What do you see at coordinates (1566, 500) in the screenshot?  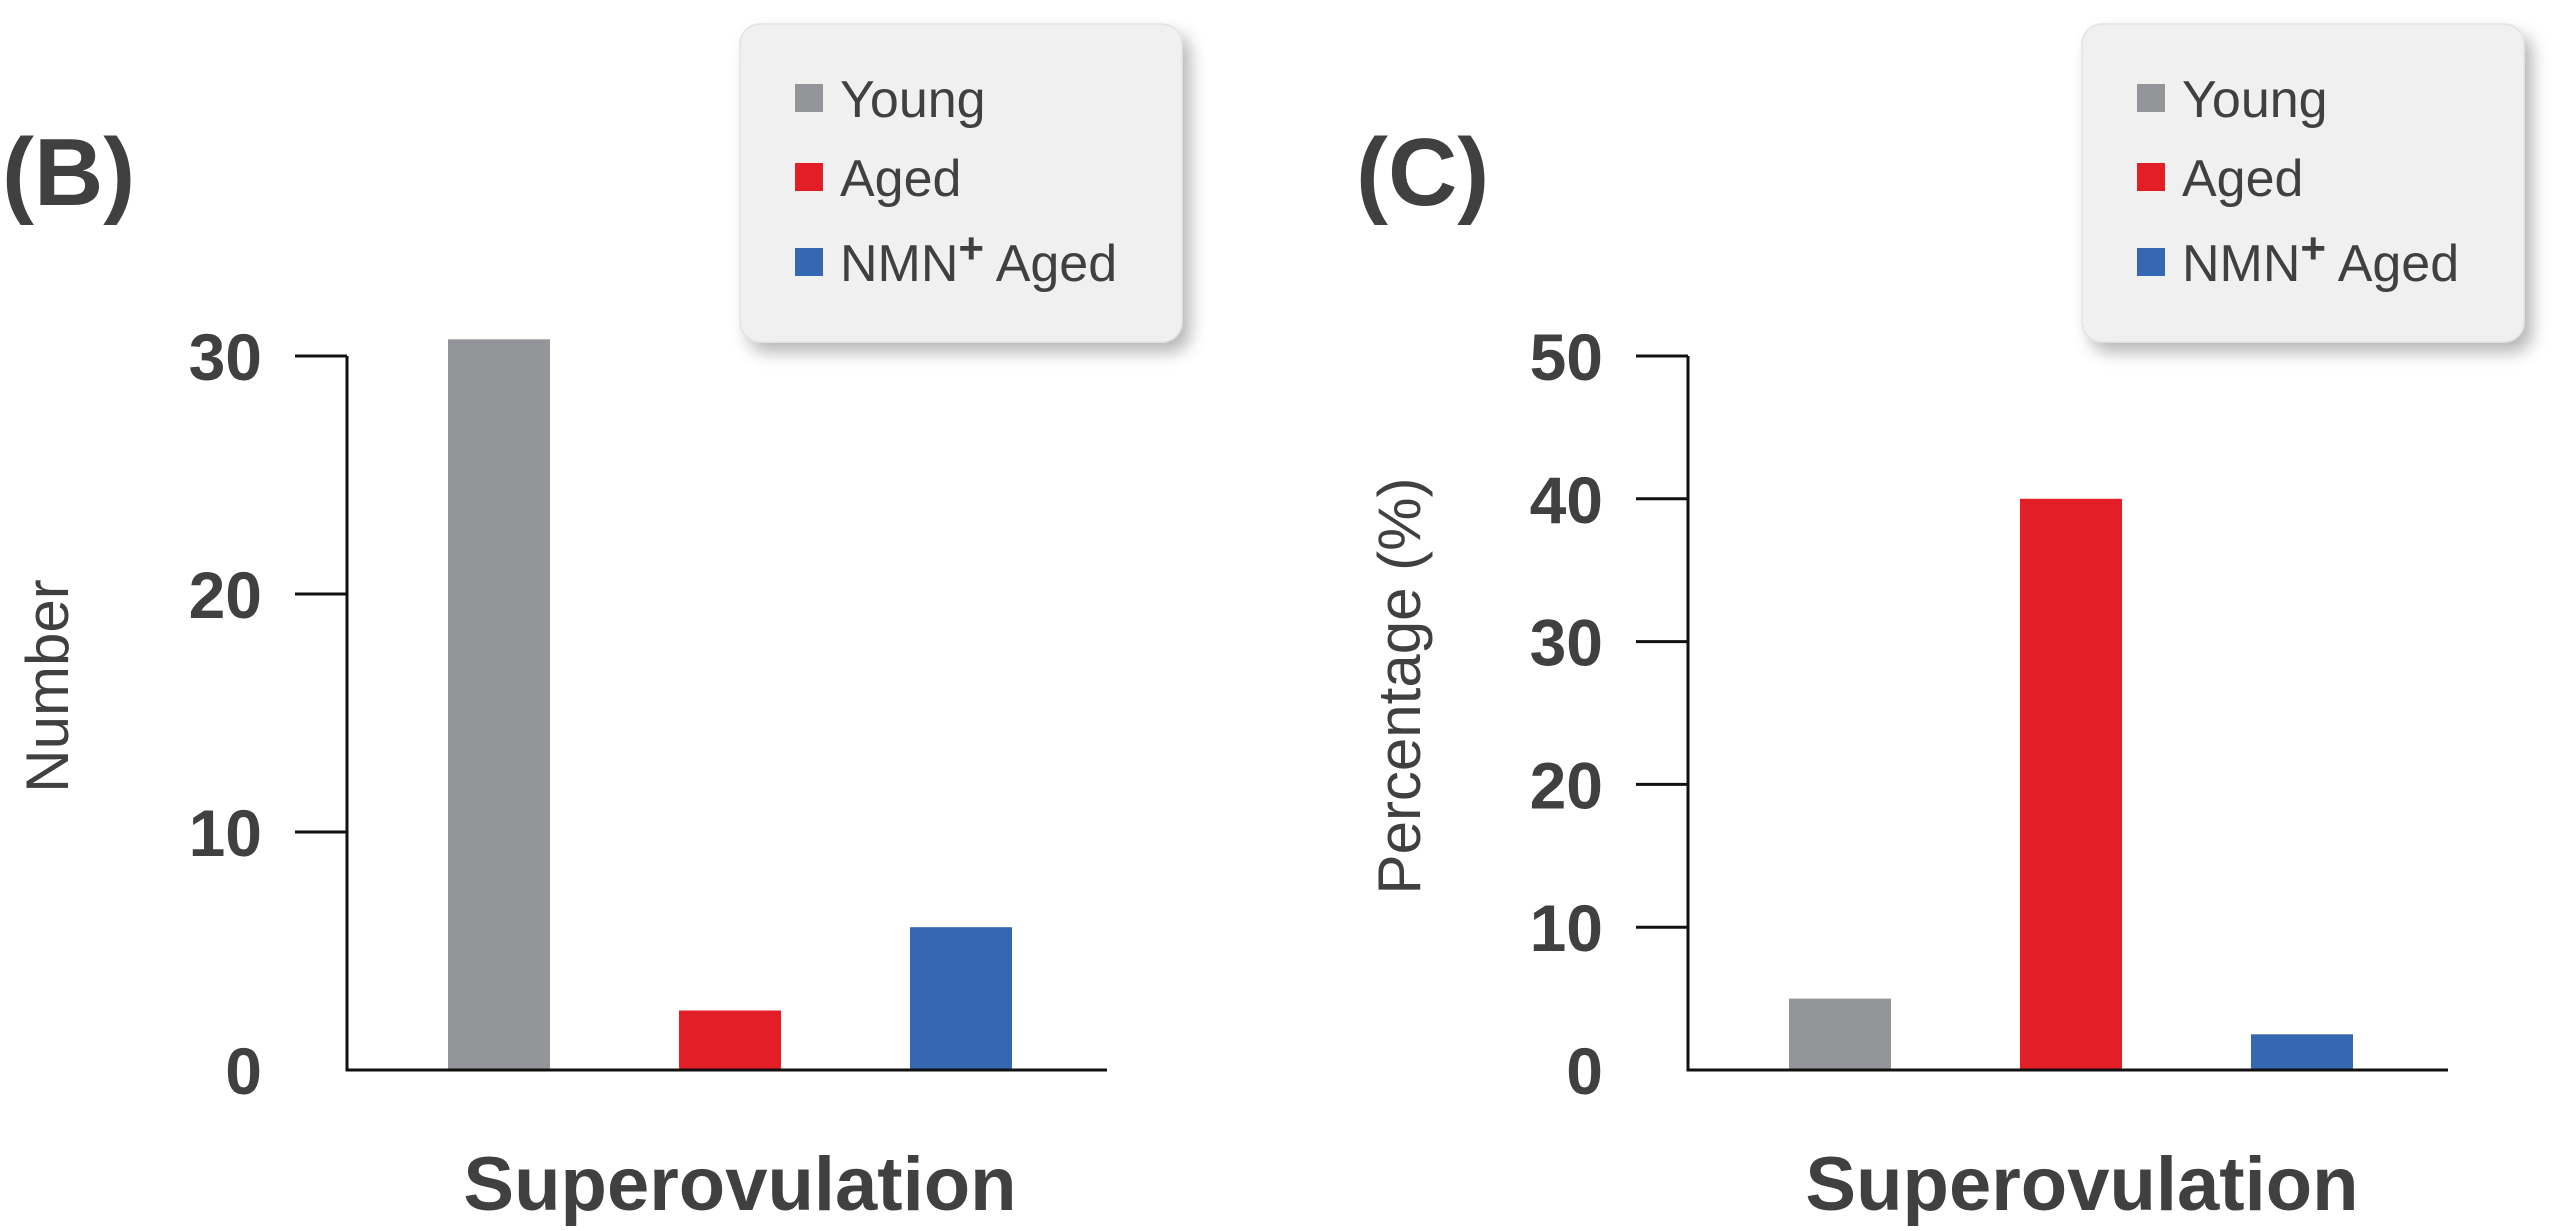 I see `y-tick-label: 40` at bounding box center [1566, 500].